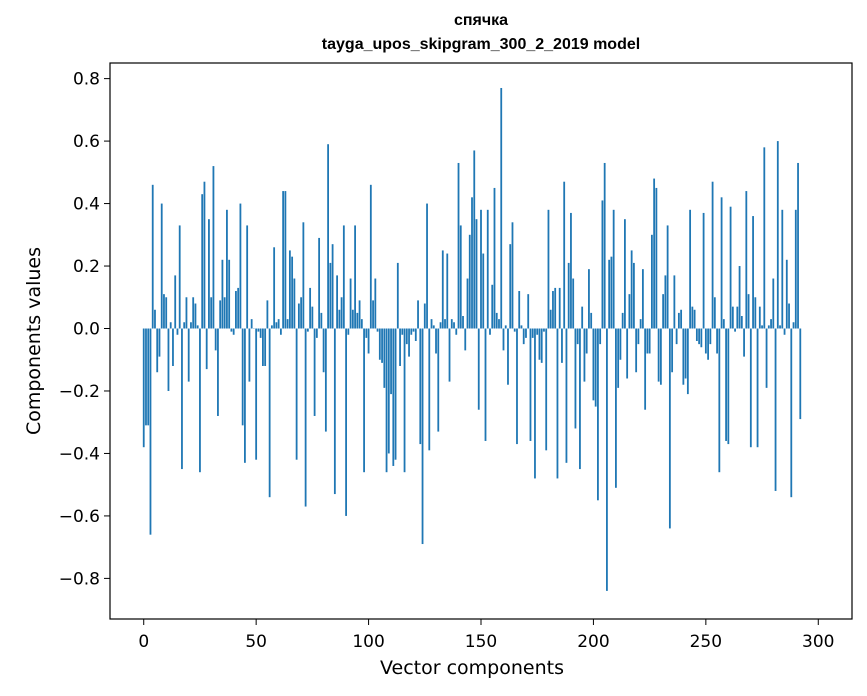 The image size is (867, 696). Describe the element at coordinates (86, 142) in the screenshot. I see `y-tick-label: 0.6` at that location.